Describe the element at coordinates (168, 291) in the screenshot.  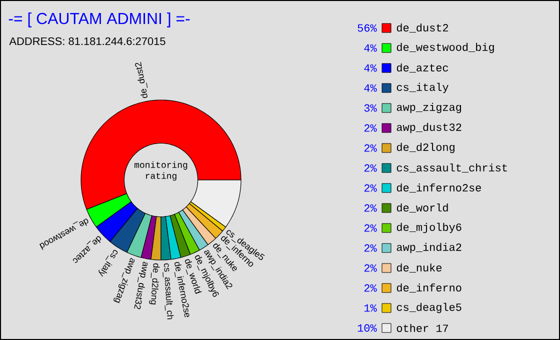
I see `text: cs_assault_ch` at that location.